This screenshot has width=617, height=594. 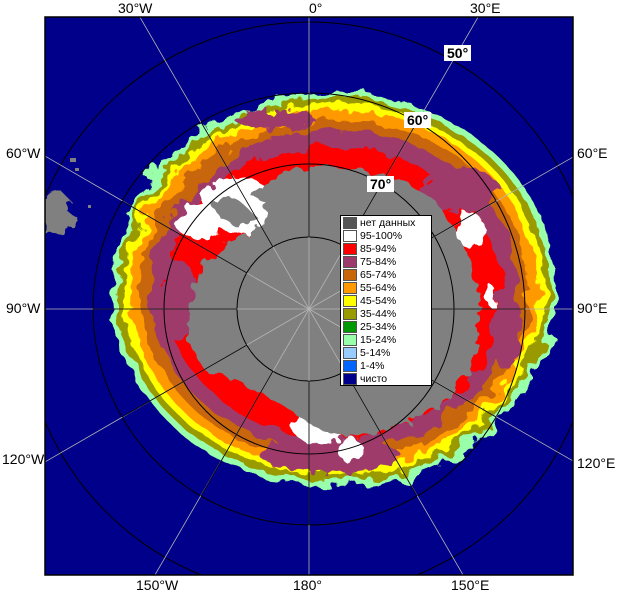 What do you see at coordinates (23, 459) in the screenshot?
I see `lon-label-120w: 120°W` at bounding box center [23, 459].